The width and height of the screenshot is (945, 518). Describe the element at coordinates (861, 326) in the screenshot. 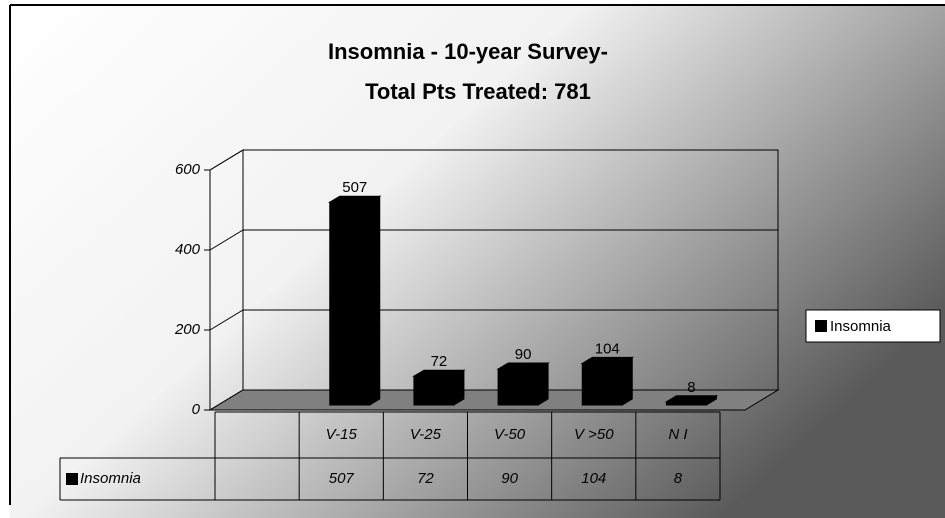

I see `legend-label: Insomnia` at that location.